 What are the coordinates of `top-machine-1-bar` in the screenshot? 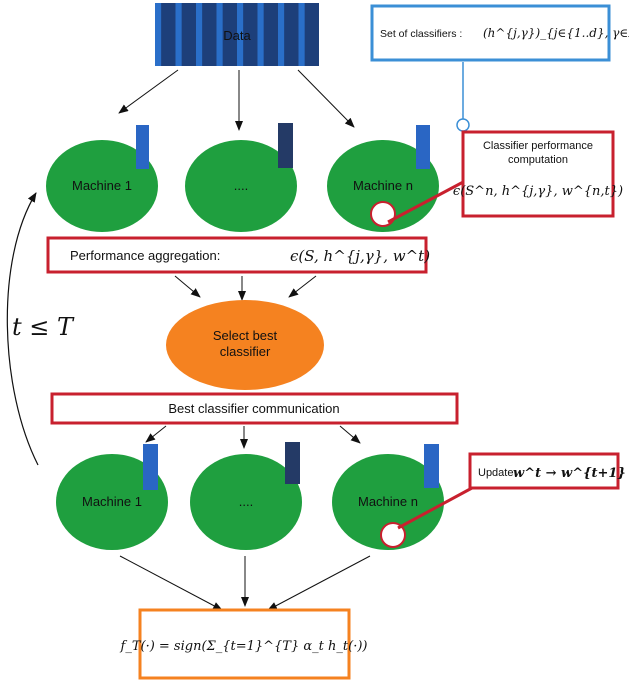 It's located at (142, 147).